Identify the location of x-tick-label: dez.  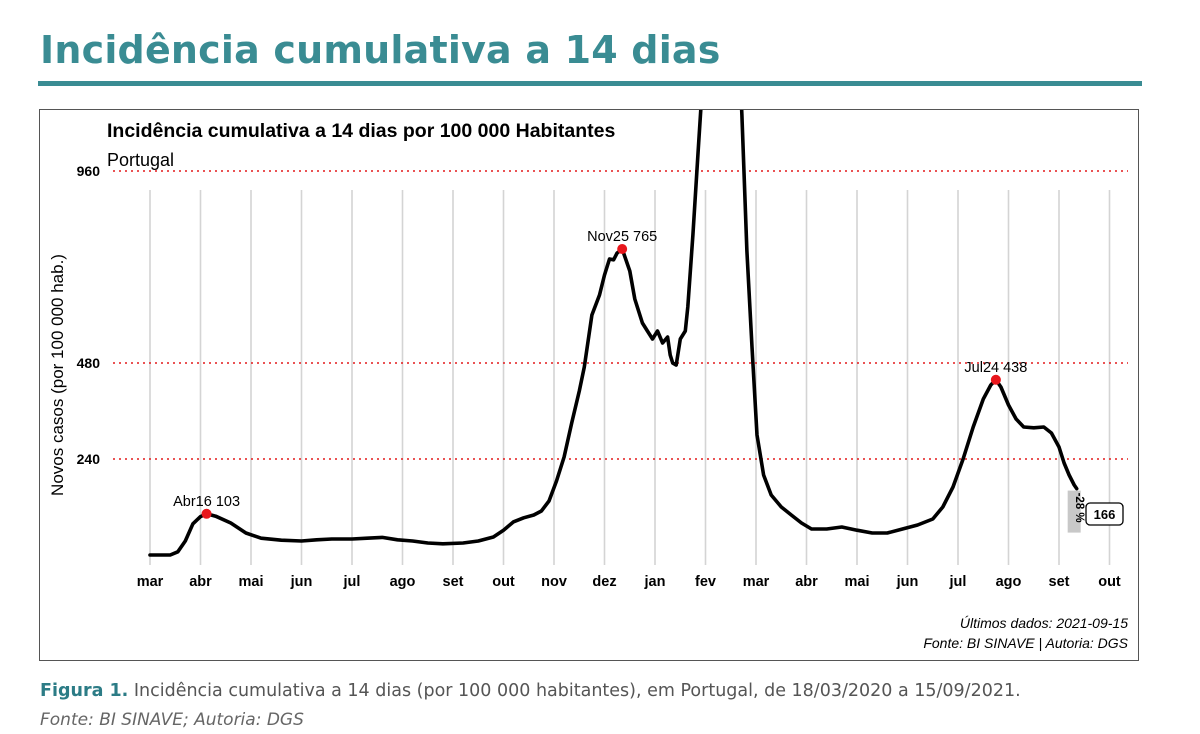
(604, 582).